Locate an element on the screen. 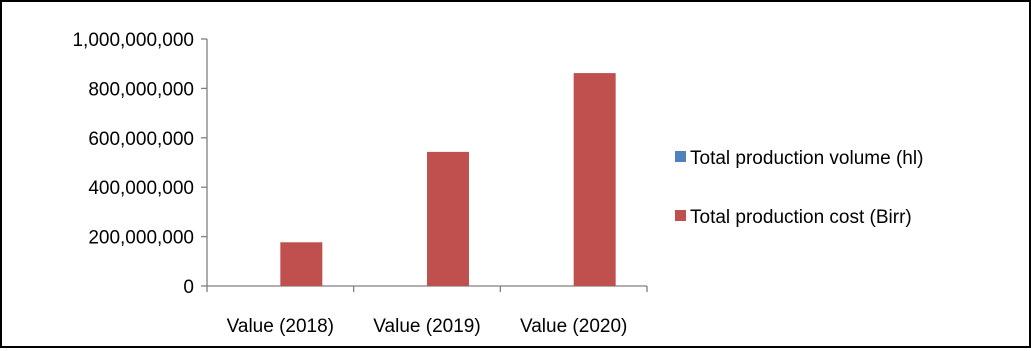 The height and width of the screenshot is (351, 1031). x-category-label: Value (2019) is located at coordinates (426, 326).